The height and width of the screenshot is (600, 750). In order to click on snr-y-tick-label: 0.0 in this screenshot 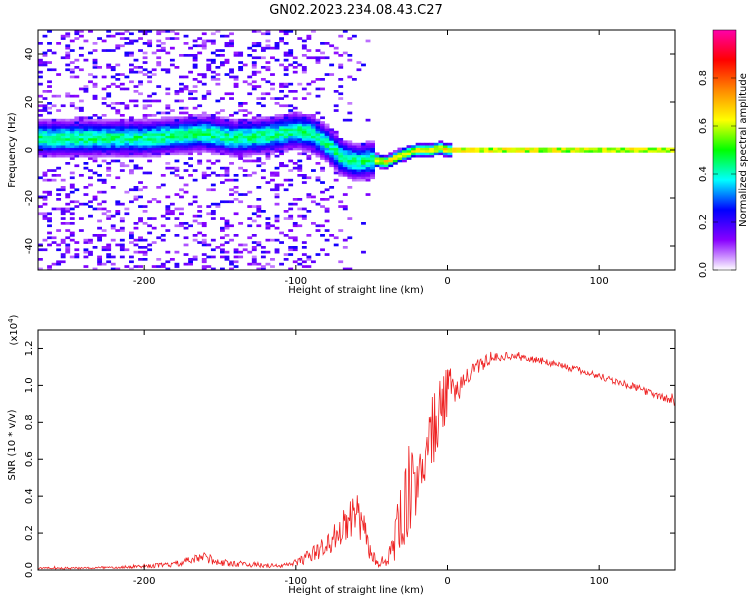, I will do `click(29, 570)`.